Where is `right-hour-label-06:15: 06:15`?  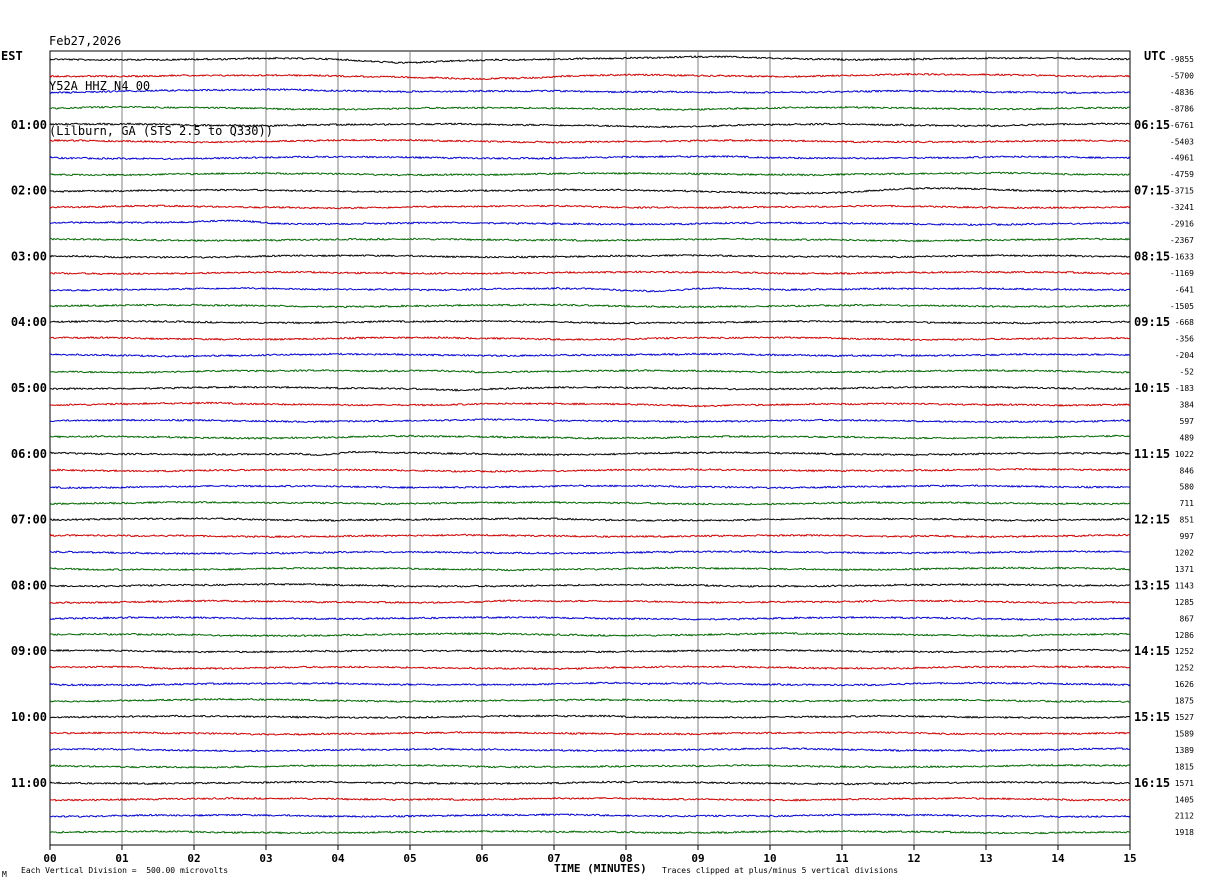 right-hour-label-06:15: 06:15 is located at coordinates (1152, 125).